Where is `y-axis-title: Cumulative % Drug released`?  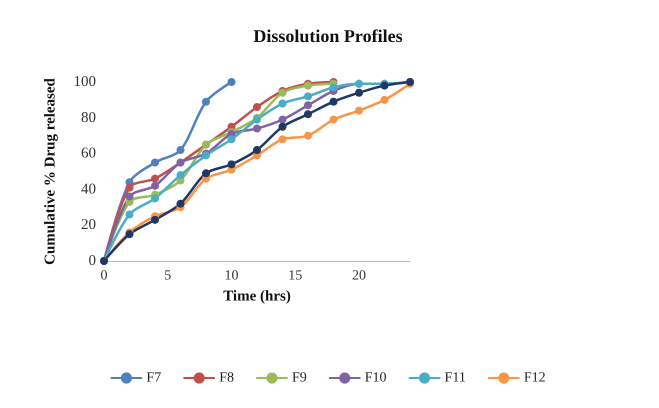 y-axis-title: Cumulative % Drug released is located at coordinates (50, 171).